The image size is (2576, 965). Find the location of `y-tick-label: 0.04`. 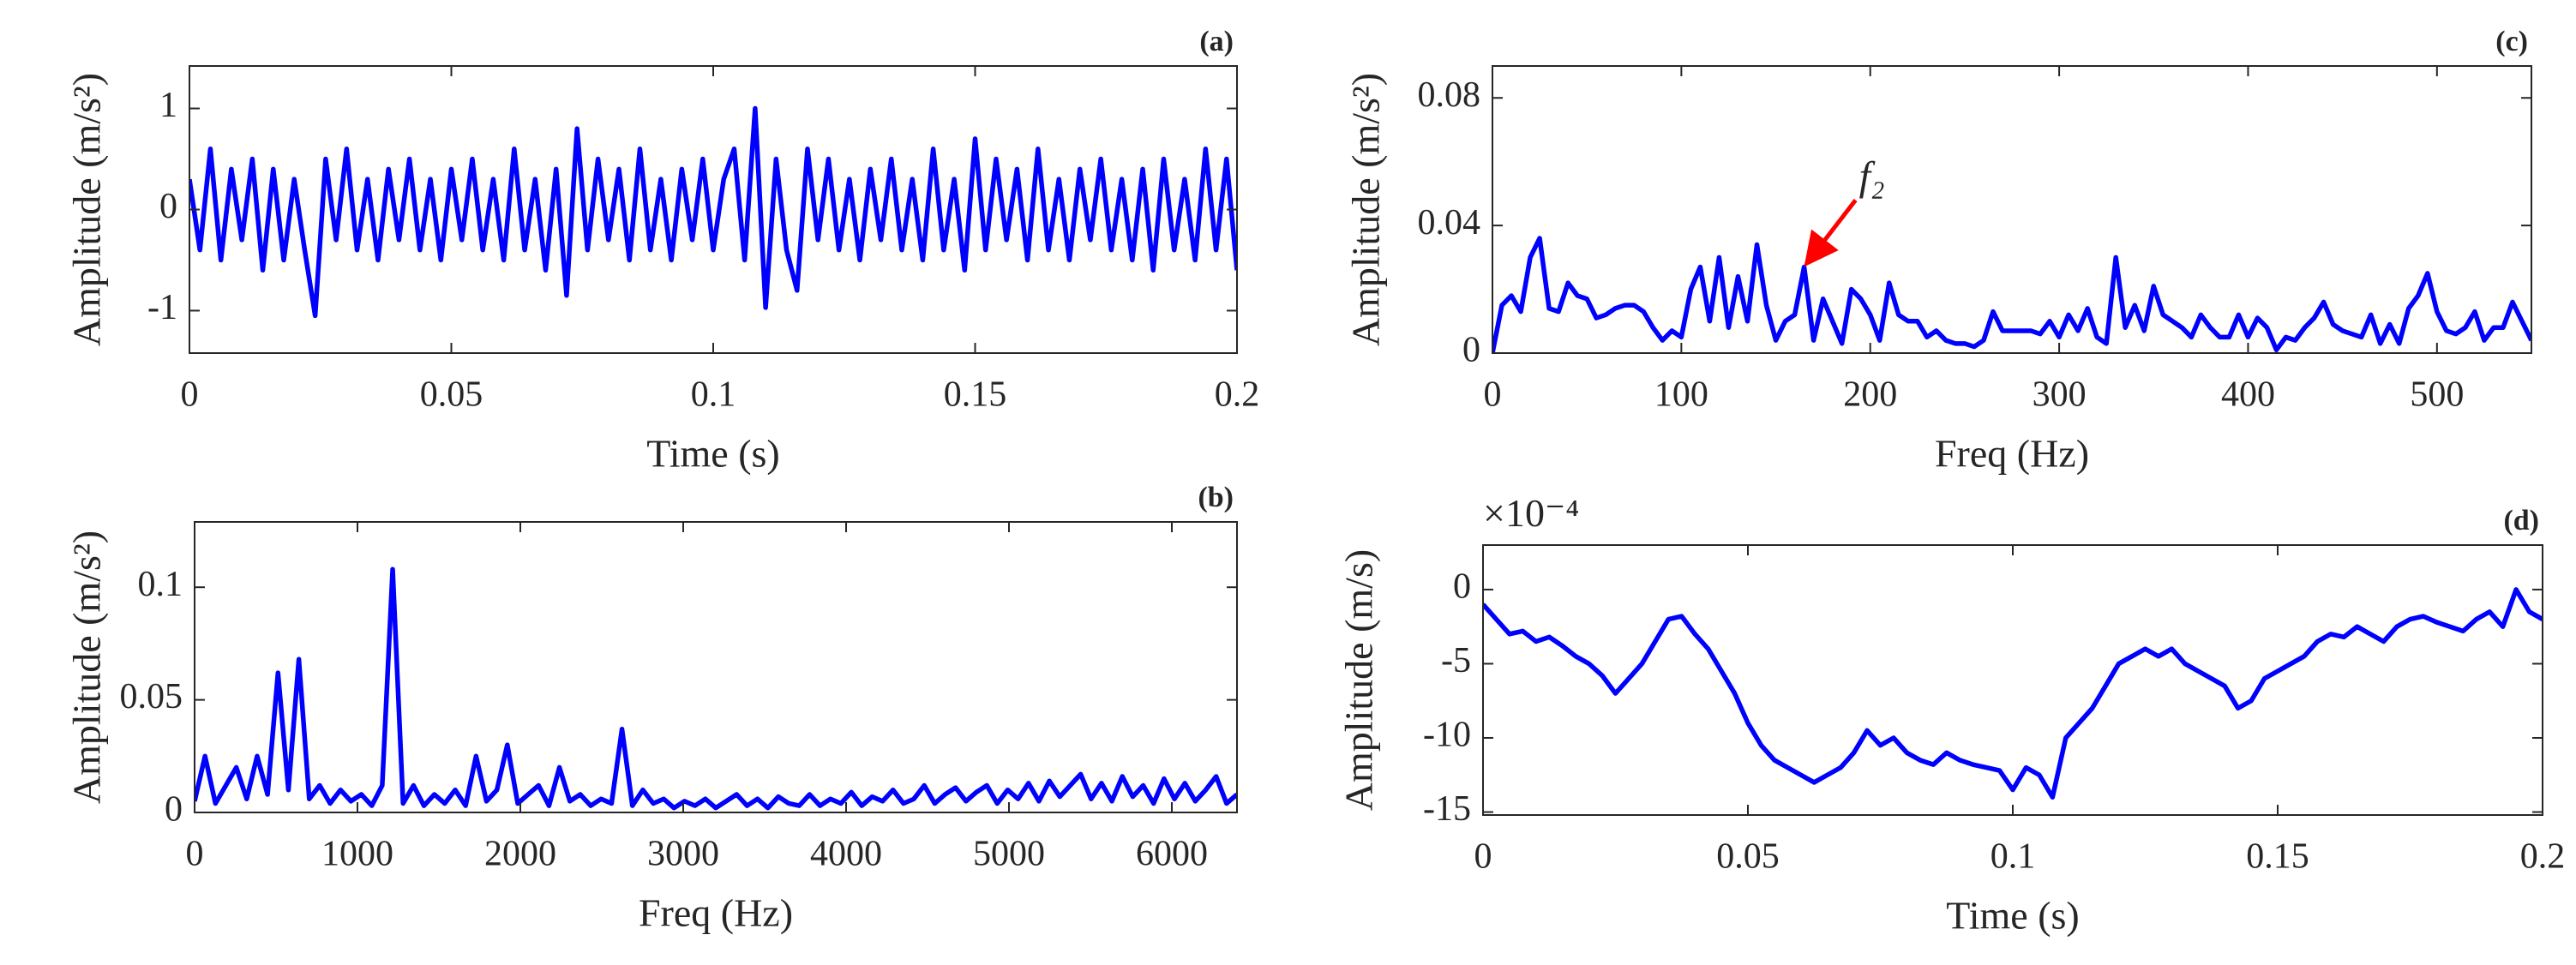

y-tick-label: 0.04 is located at coordinates (1449, 223).